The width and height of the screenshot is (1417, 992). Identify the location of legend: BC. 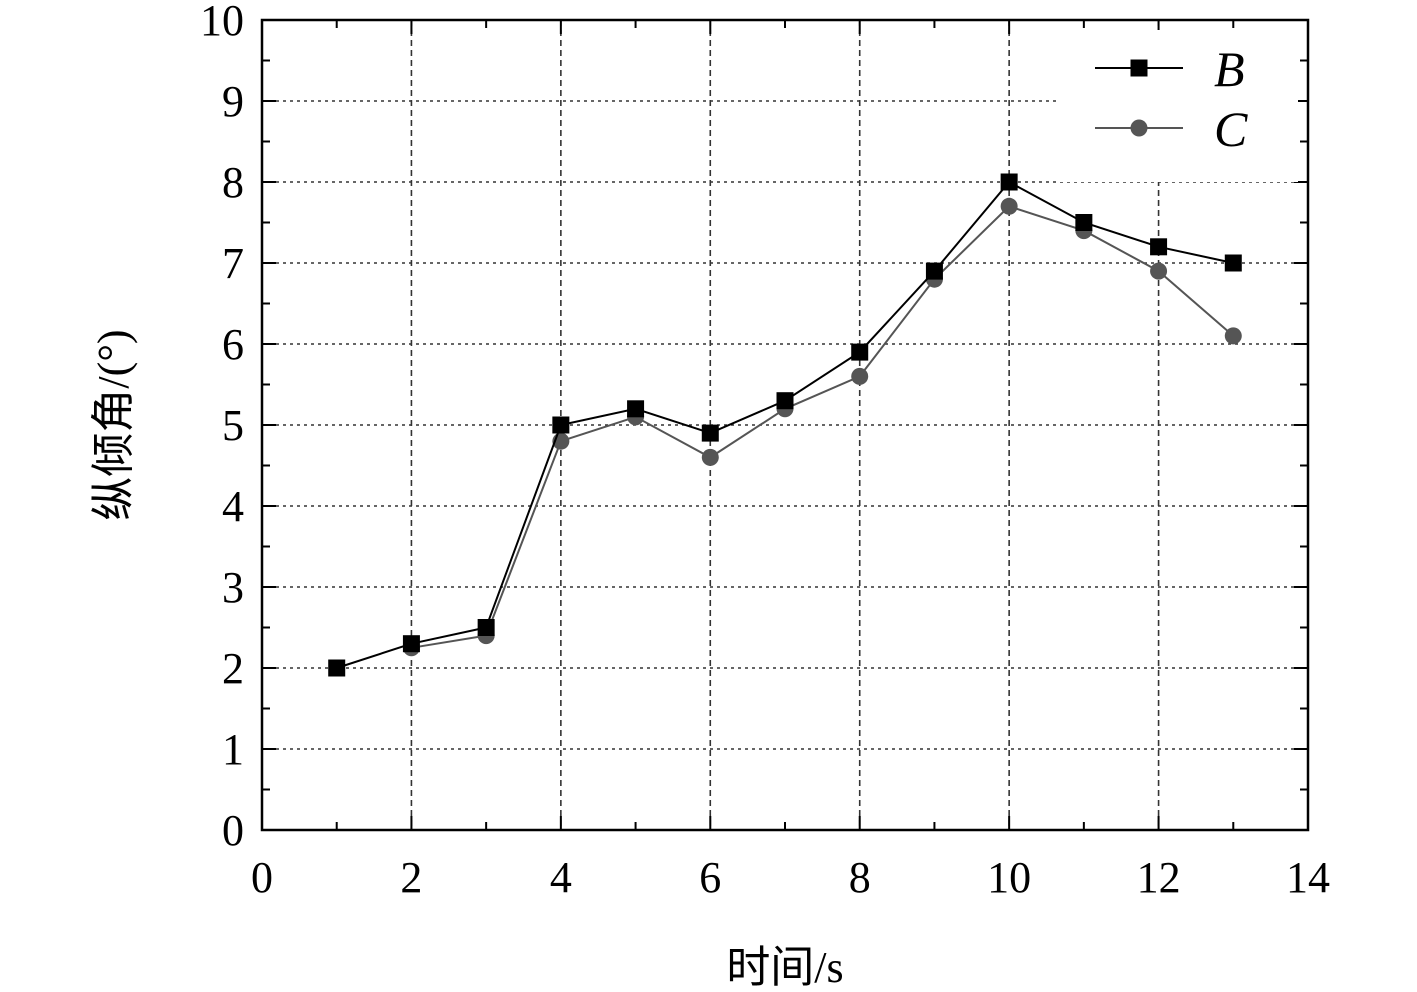
(1171, 99).